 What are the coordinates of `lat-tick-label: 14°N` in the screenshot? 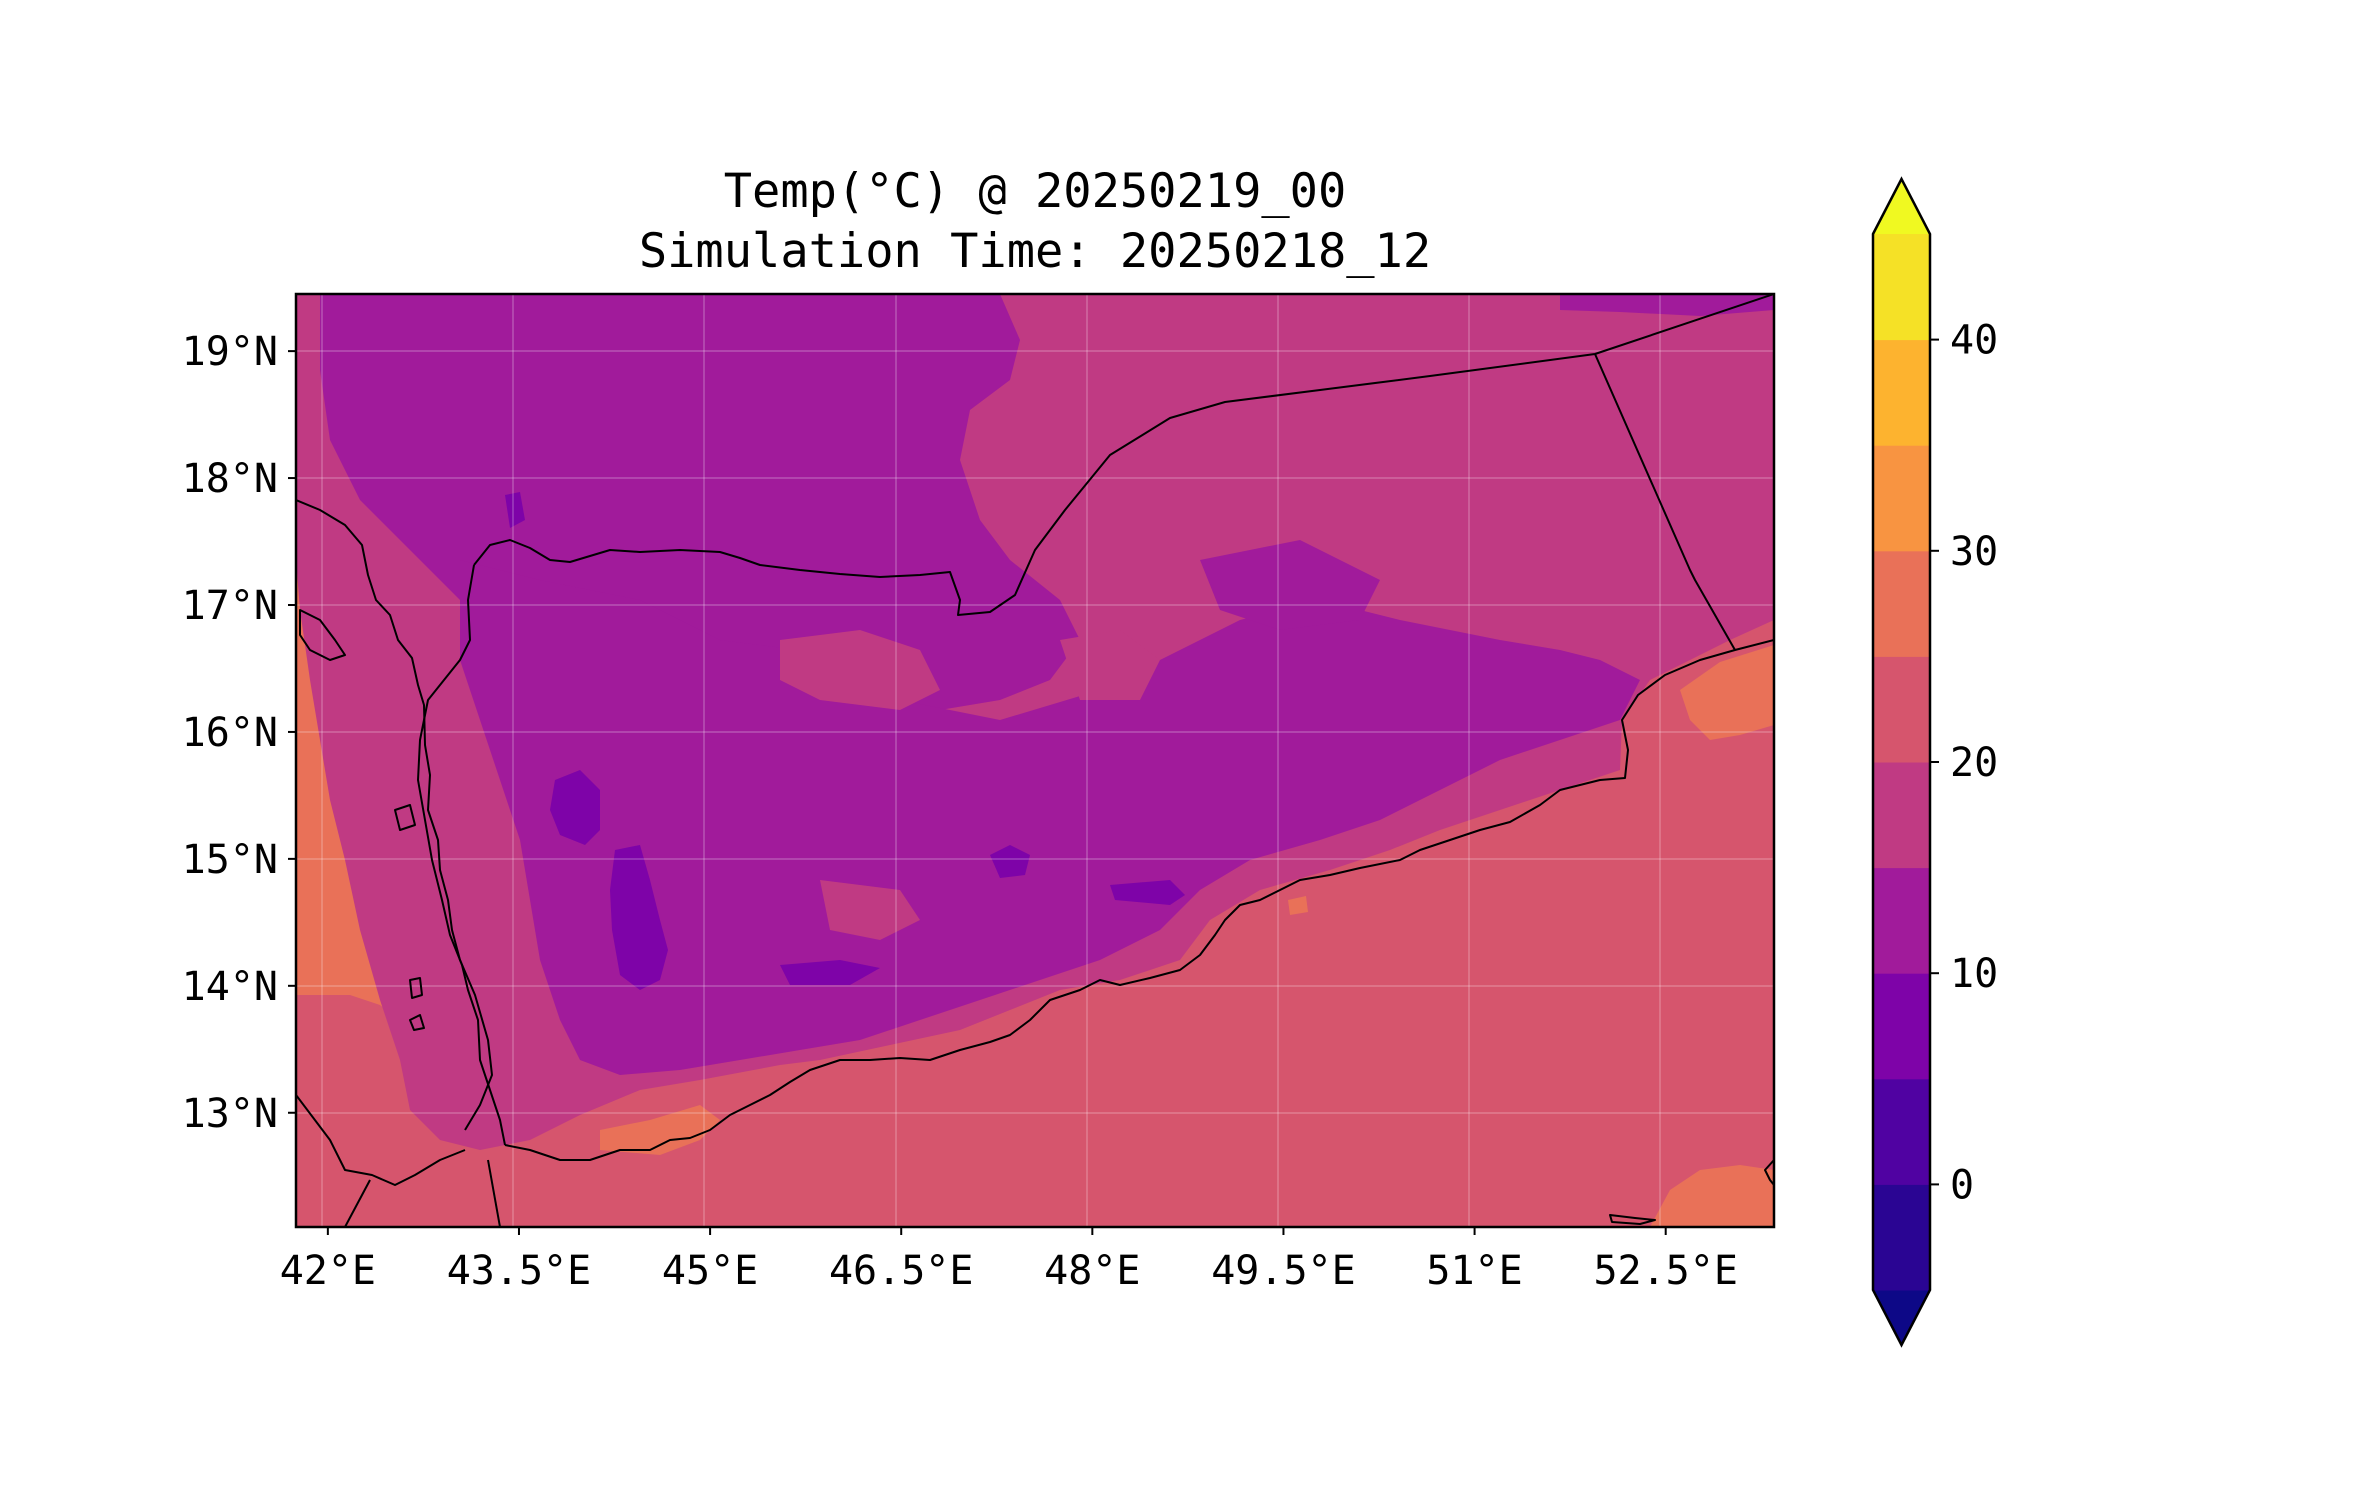 It's located at (230, 987).